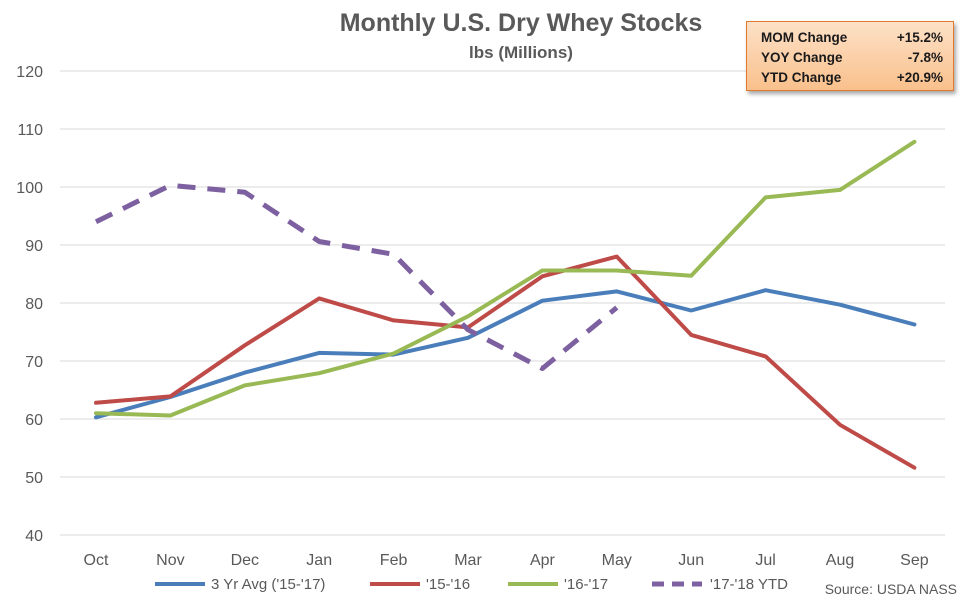 This screenshot has height=601, width=975. What do you see at coordinates (801, 77) in the screenshot?
I see `stat-label: YTD Change` at bounding box center [801, 77].